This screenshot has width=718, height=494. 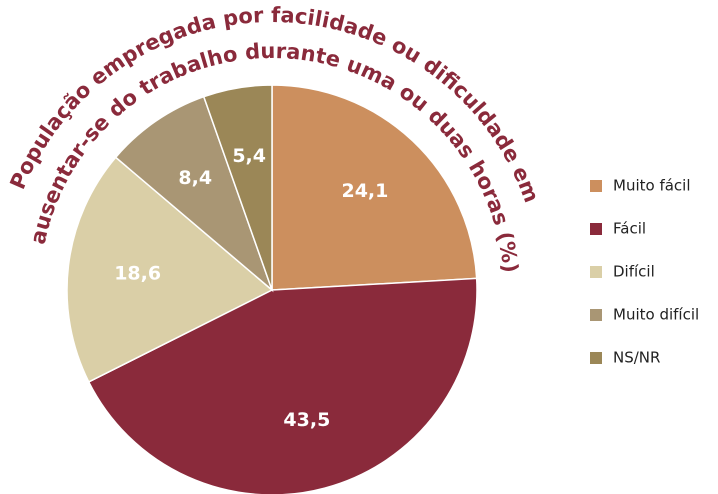 What do you see at coordinates (656, 315) in the screenshot?
I see `legend-label: Muito difícil` at bounding box center [656, 315].